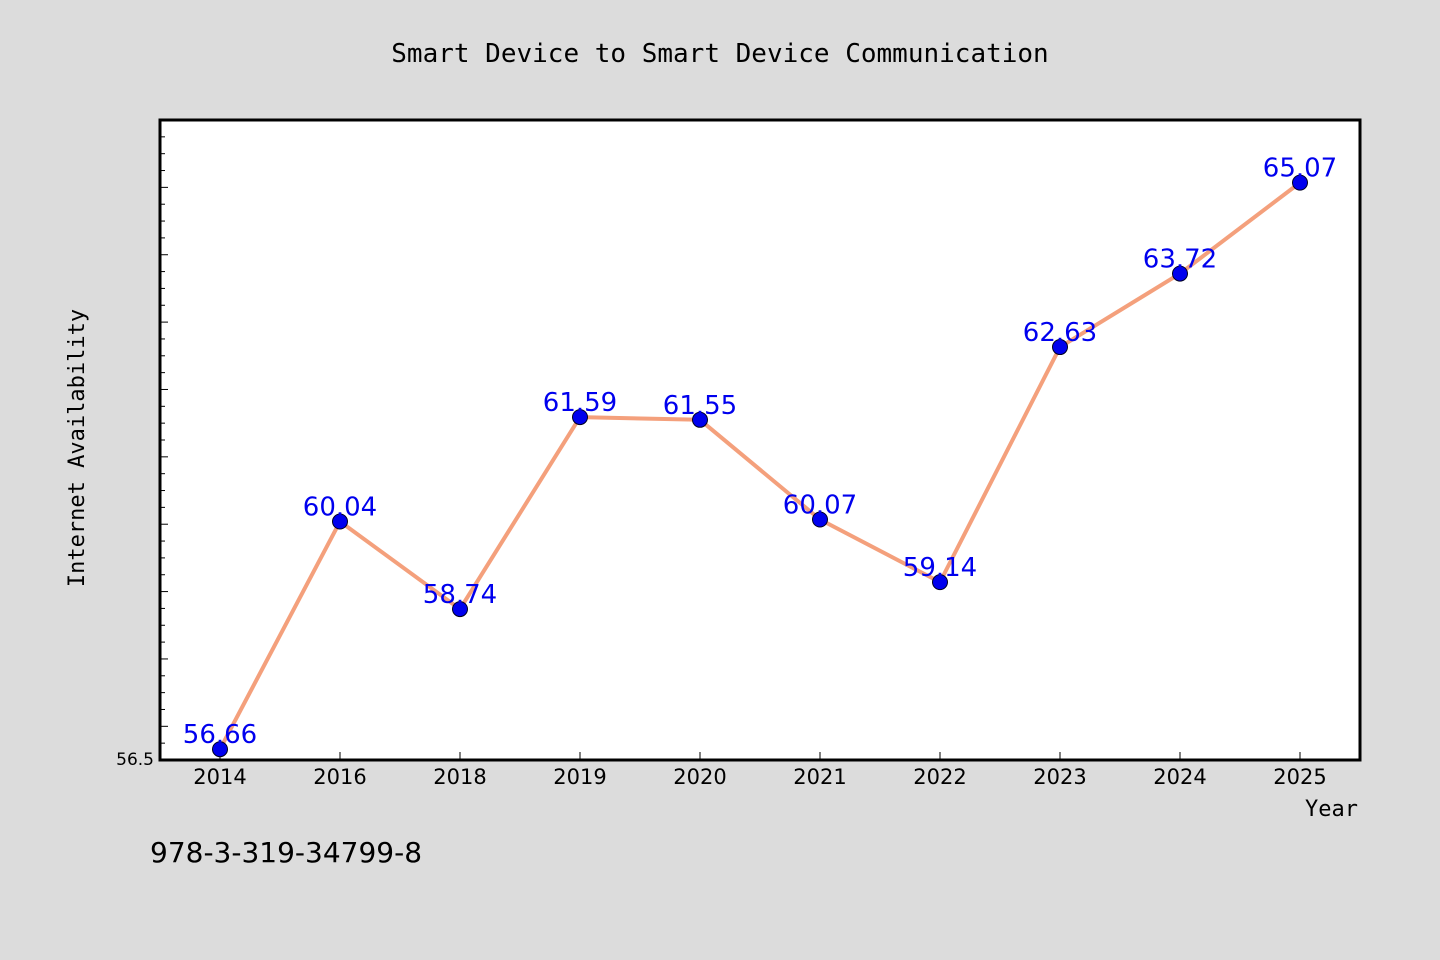 This screenshot has height=960, width=1440. I want to click on x-tick-label: 2025, so click(1299, 777).